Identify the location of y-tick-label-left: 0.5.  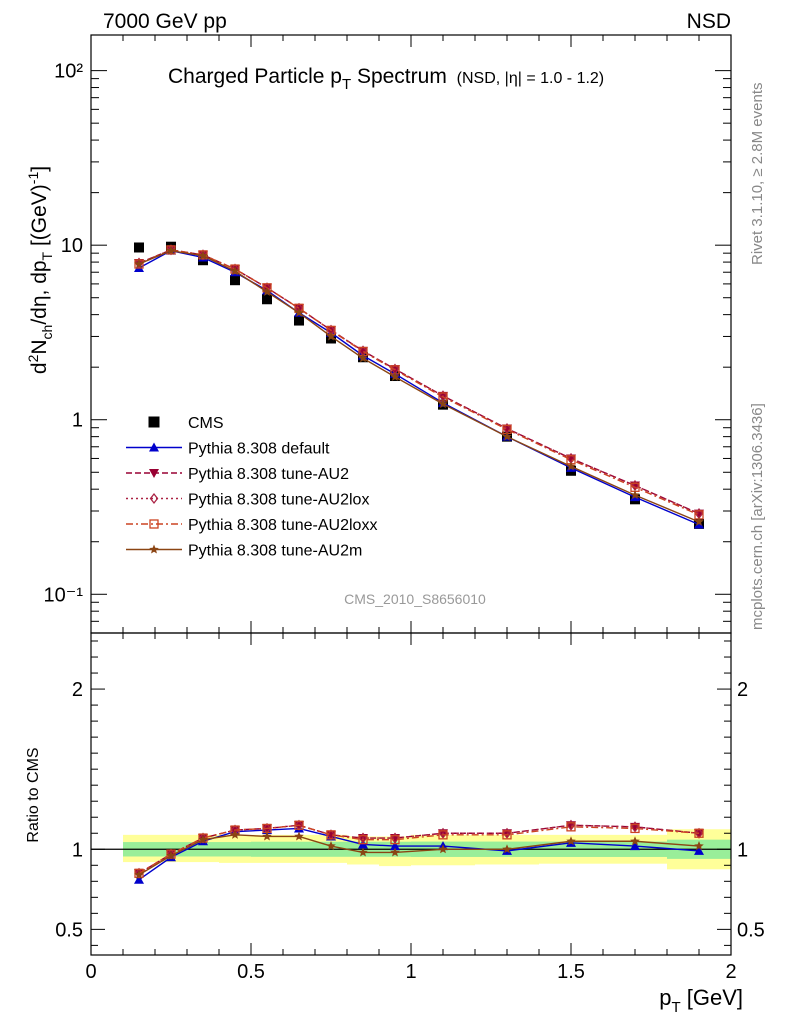
(69, 930).